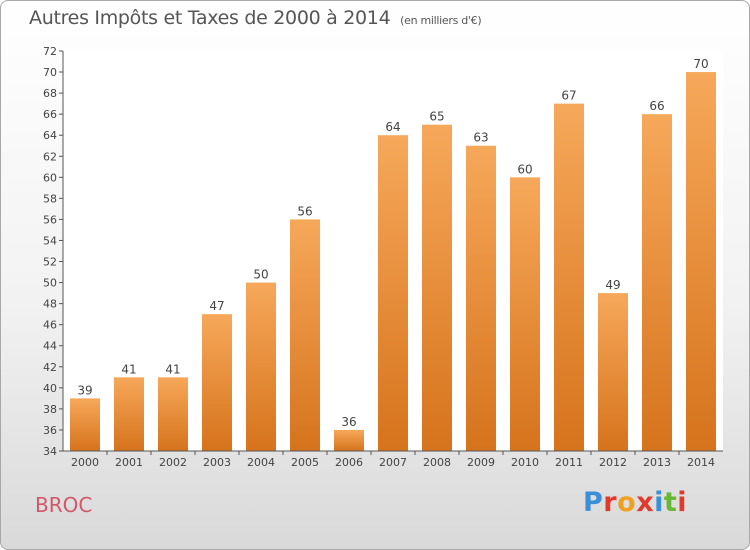 This screenshot has width=750, height=550. Describe the element at coordinates (701, 462) in the screenshot. I see `x-tick-label: 2014` at that location.